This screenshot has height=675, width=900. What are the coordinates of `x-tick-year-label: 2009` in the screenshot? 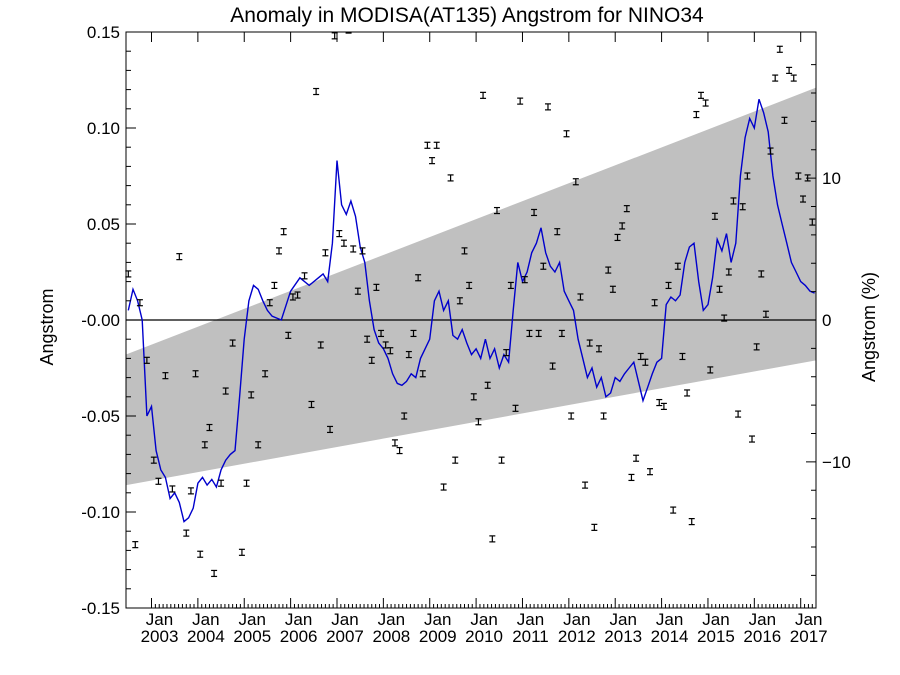 It's located at (438, 636).